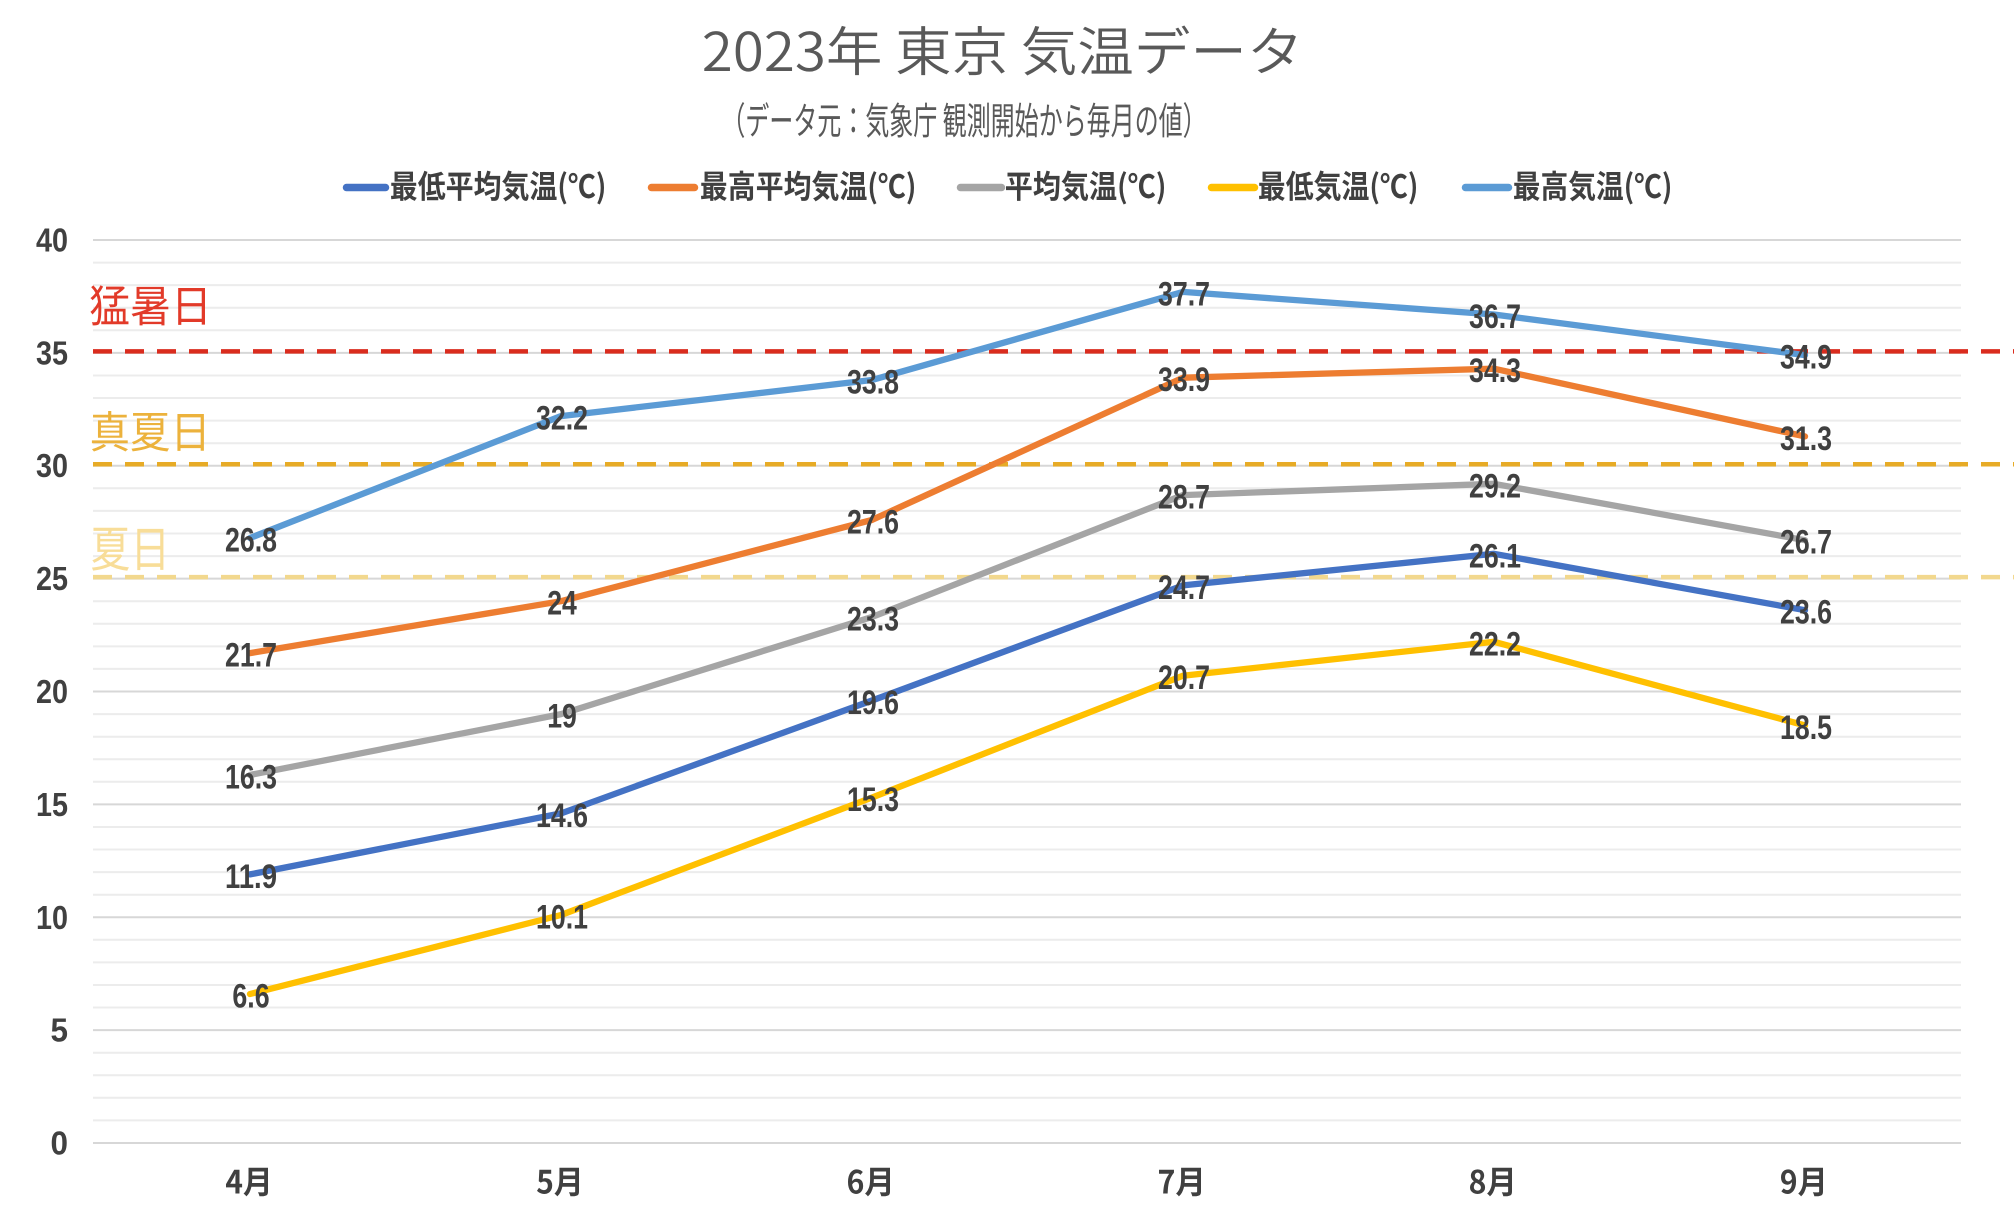 The image size is (2014, 1216). Describe the element at coordinates (873, 620) in the screenshot. I see `svg-text: 23.3` at that location.